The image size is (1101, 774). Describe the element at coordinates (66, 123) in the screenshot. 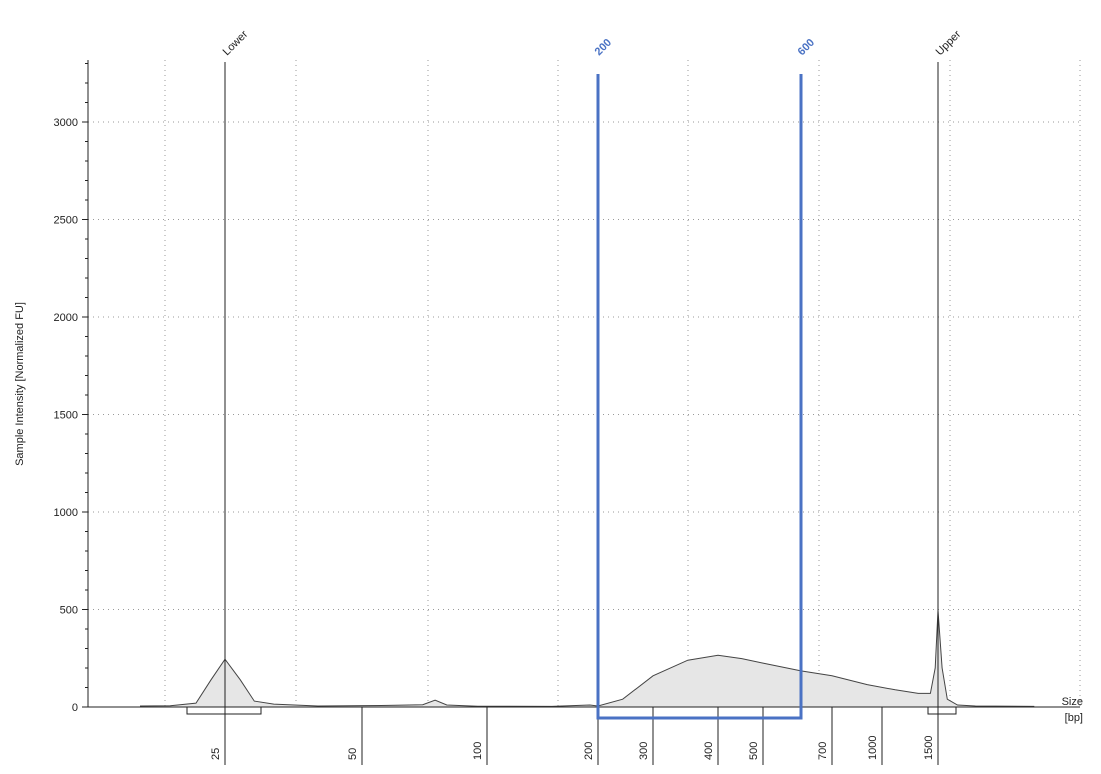

I see `y-tick-label: 3000` at that location.